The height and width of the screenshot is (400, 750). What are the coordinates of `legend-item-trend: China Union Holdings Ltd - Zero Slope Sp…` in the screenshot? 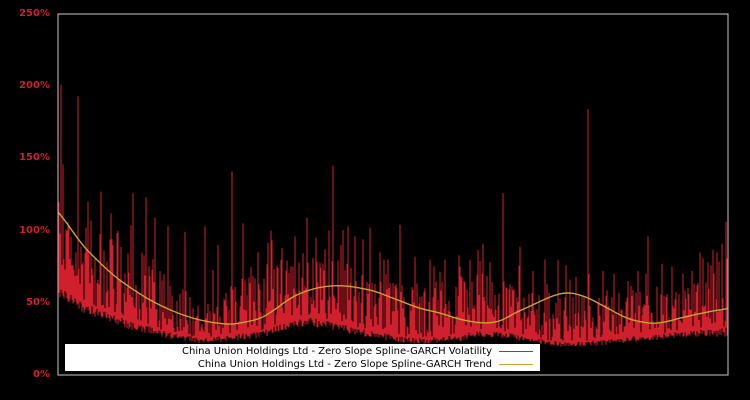 It's located at (301, 364).